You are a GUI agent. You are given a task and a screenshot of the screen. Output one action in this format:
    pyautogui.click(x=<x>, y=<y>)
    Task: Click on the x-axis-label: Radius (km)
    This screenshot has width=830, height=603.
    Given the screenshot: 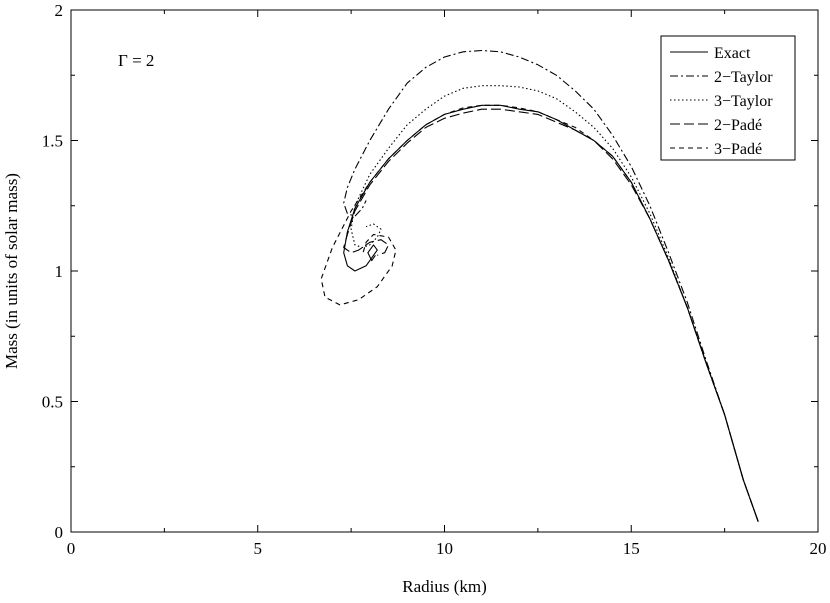 What is the action you would take?
    pyautogui.click(x=444, y=586)
    